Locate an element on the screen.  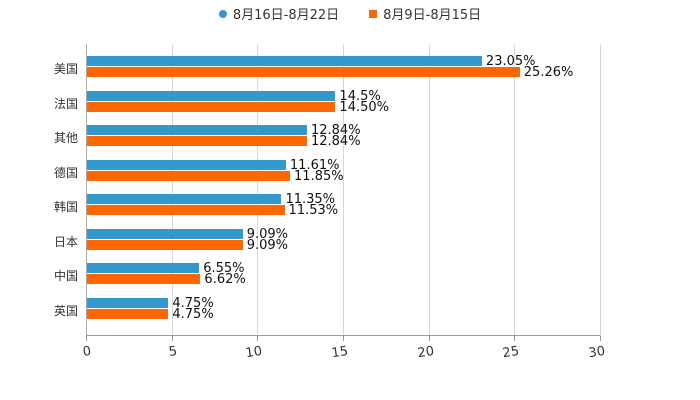
legend-item-series-1: 8月16日-8月22日 is located at coordinates (279, 13).